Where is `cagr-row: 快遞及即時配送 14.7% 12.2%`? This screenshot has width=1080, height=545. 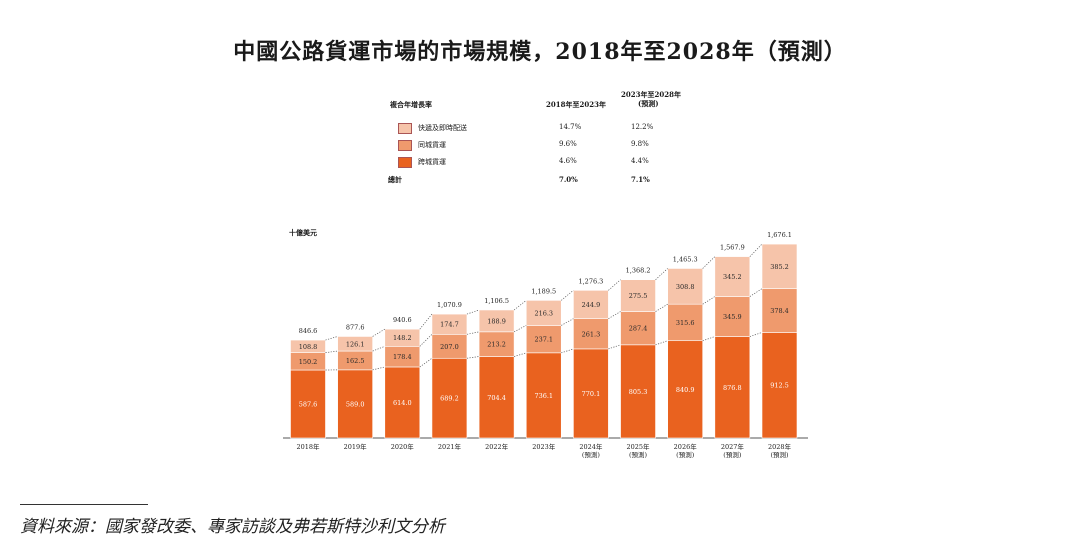
cagr-row: 快遞及即時配送 14.7% 12.2% is located at coordinates (528, 128).